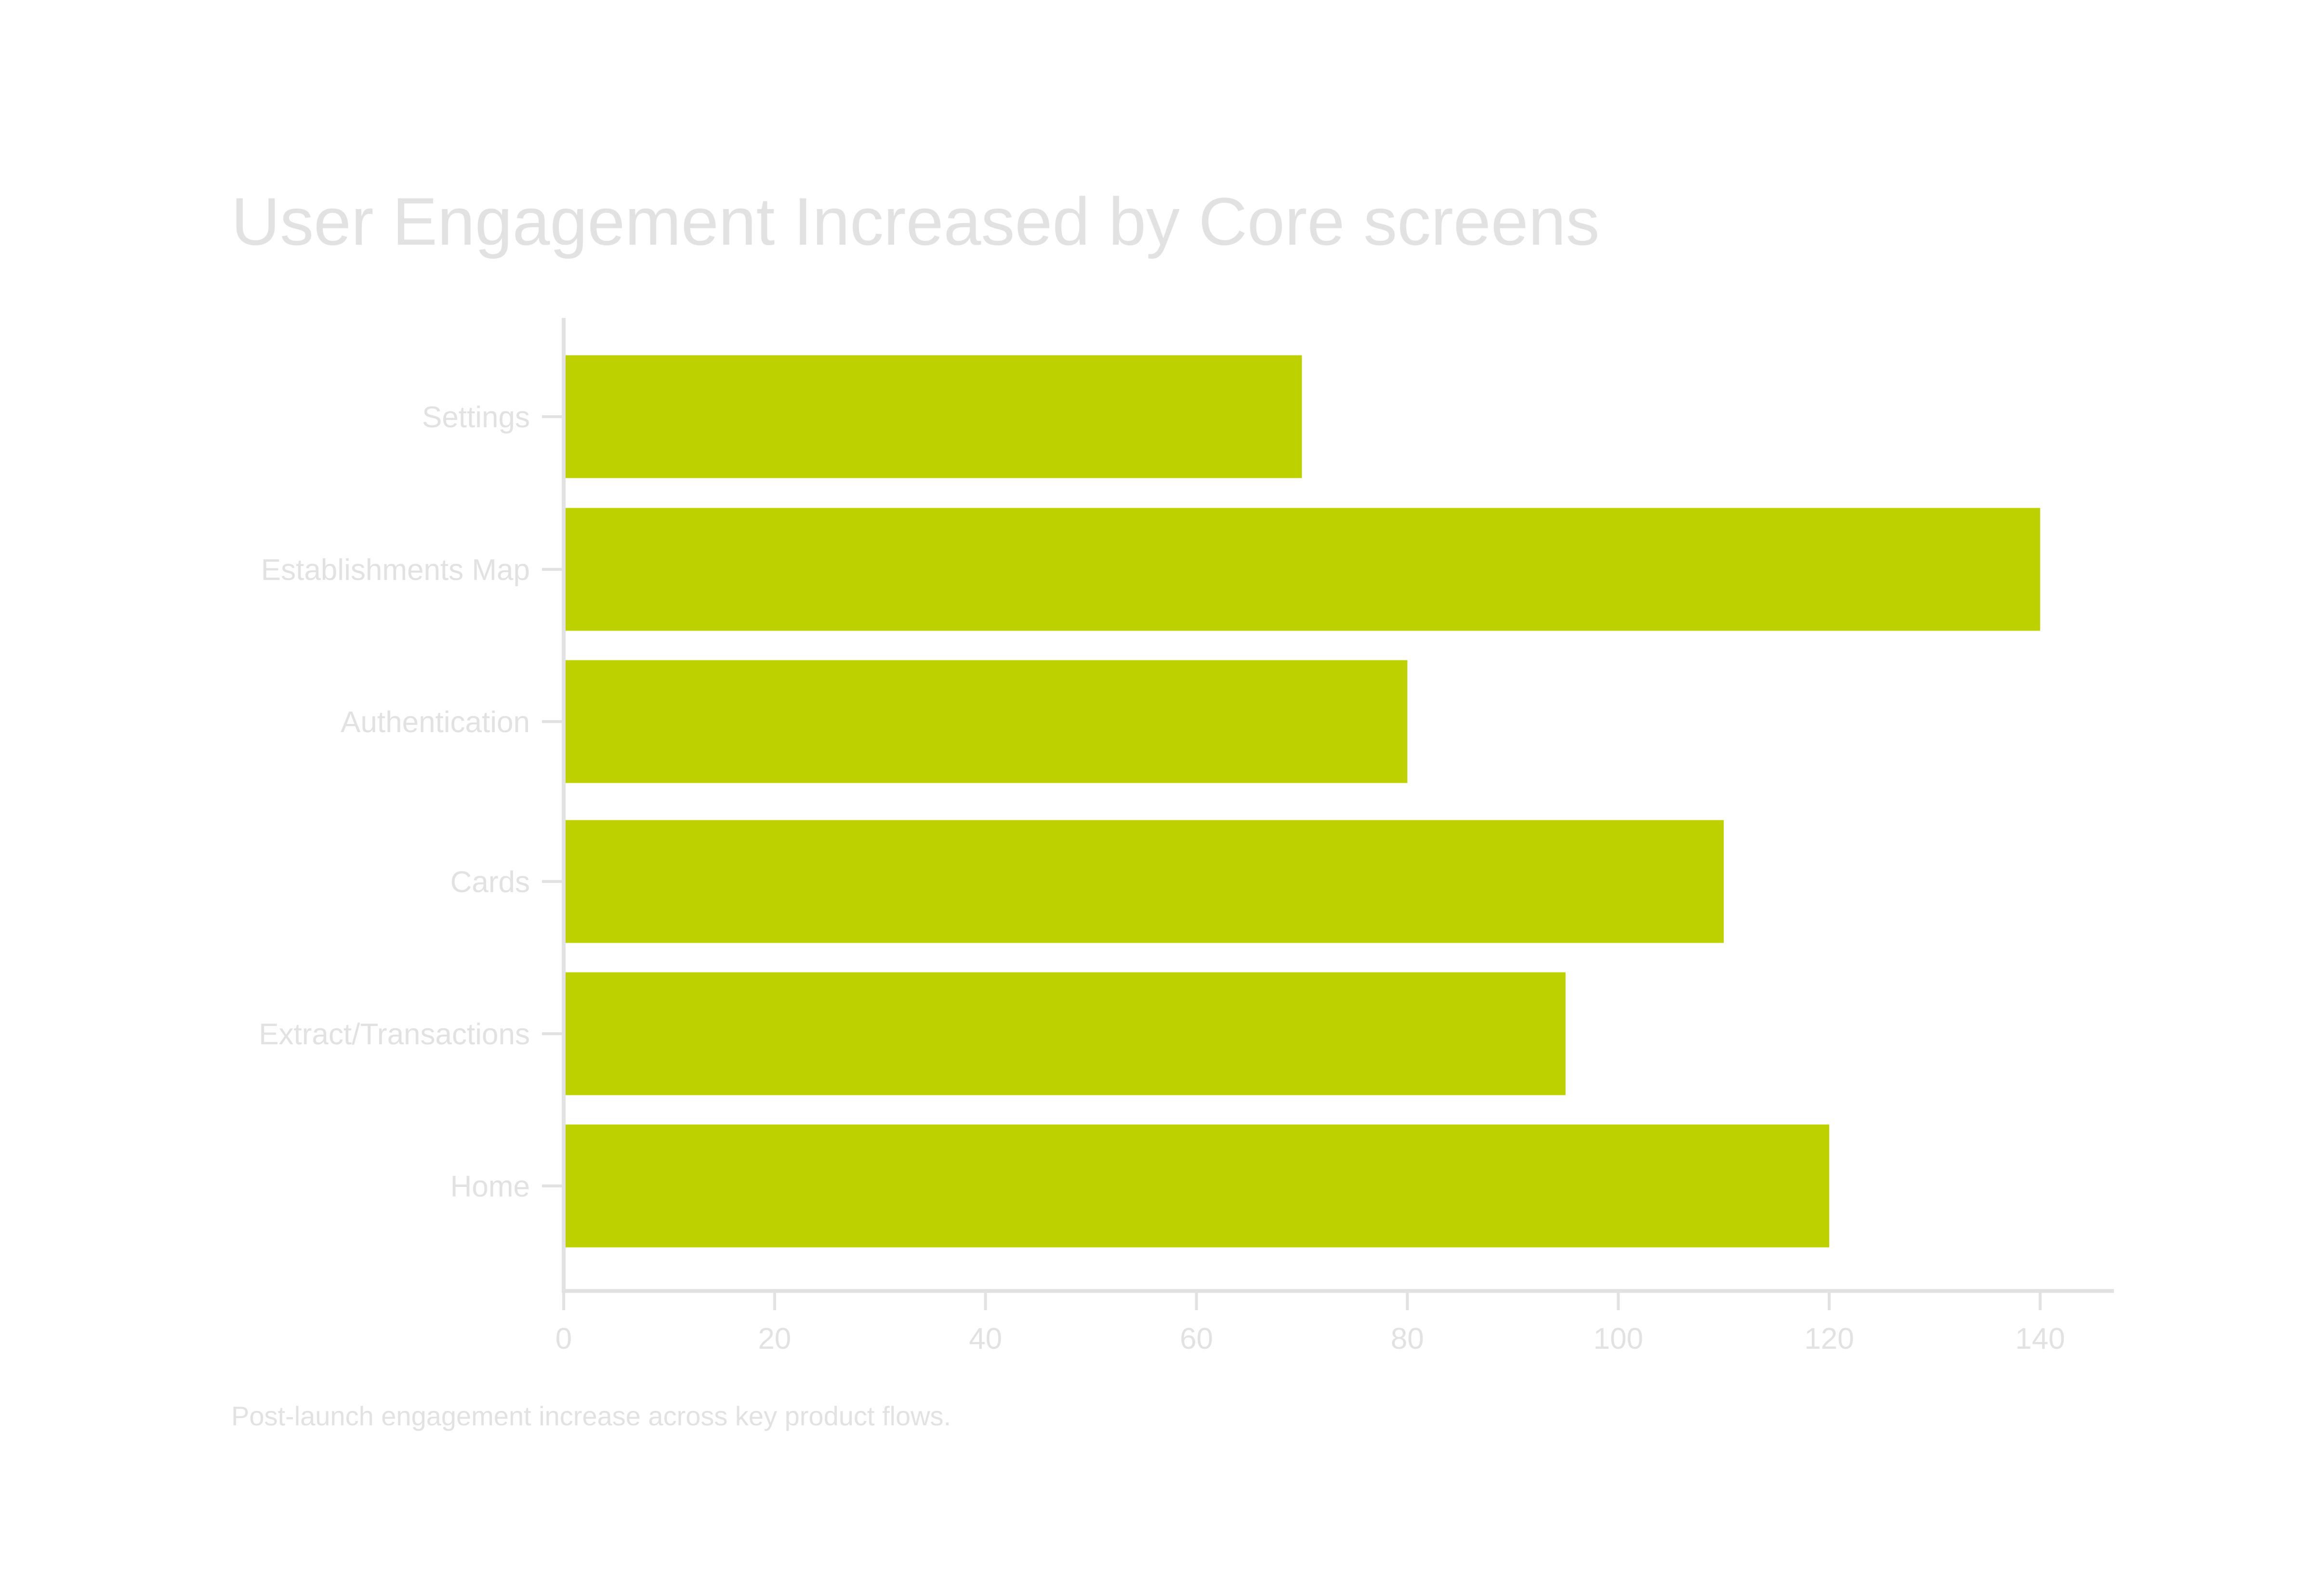 The height and width of the screenshot is (1592, 2324). What do you see at coordinates (1618, 1338) in the screenshot?
I see `x-tick-label: 100` at bounding box center [1618, 1338].